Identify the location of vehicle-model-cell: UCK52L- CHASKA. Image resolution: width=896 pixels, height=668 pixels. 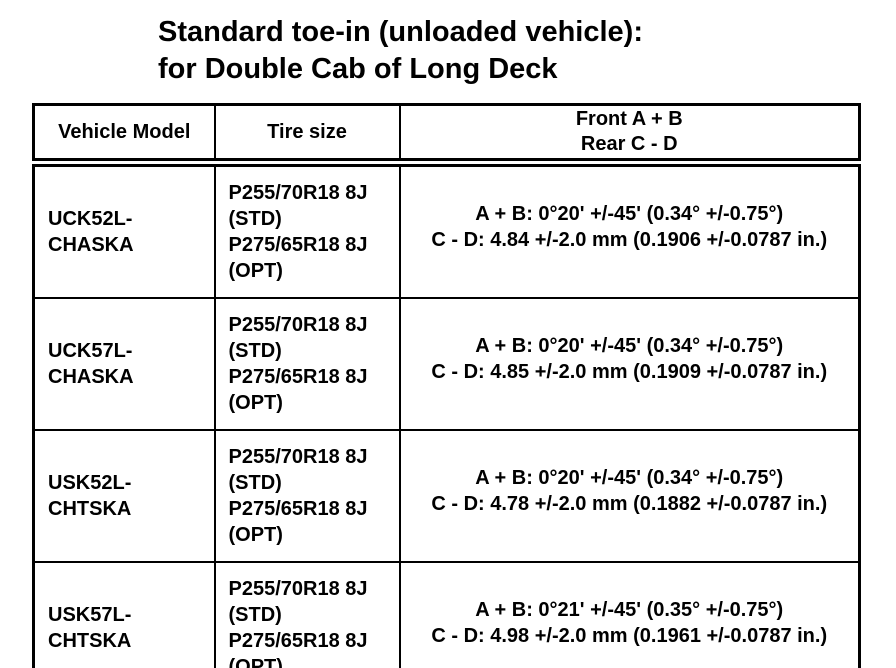
(124, 230).